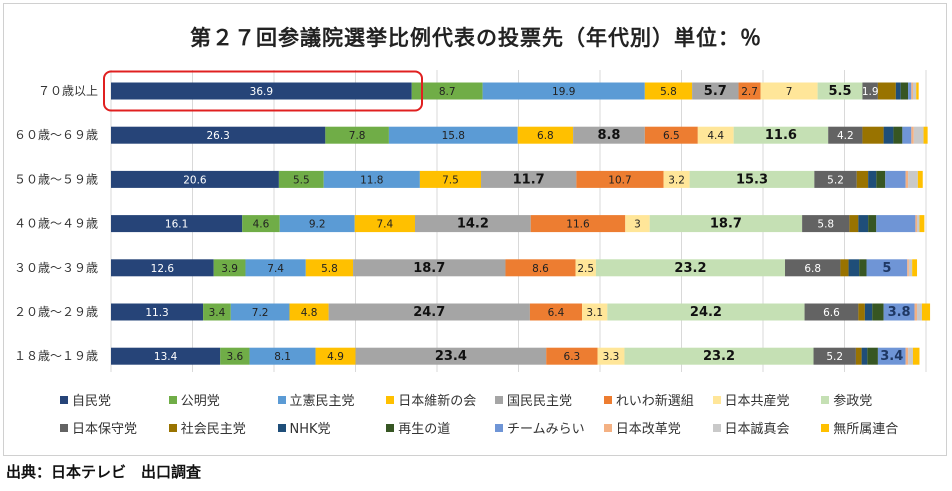  What do you see at coordinates (853, 401) in the screenshot?
I see `legend-label: 参政党` at bounding box center [853, 401].